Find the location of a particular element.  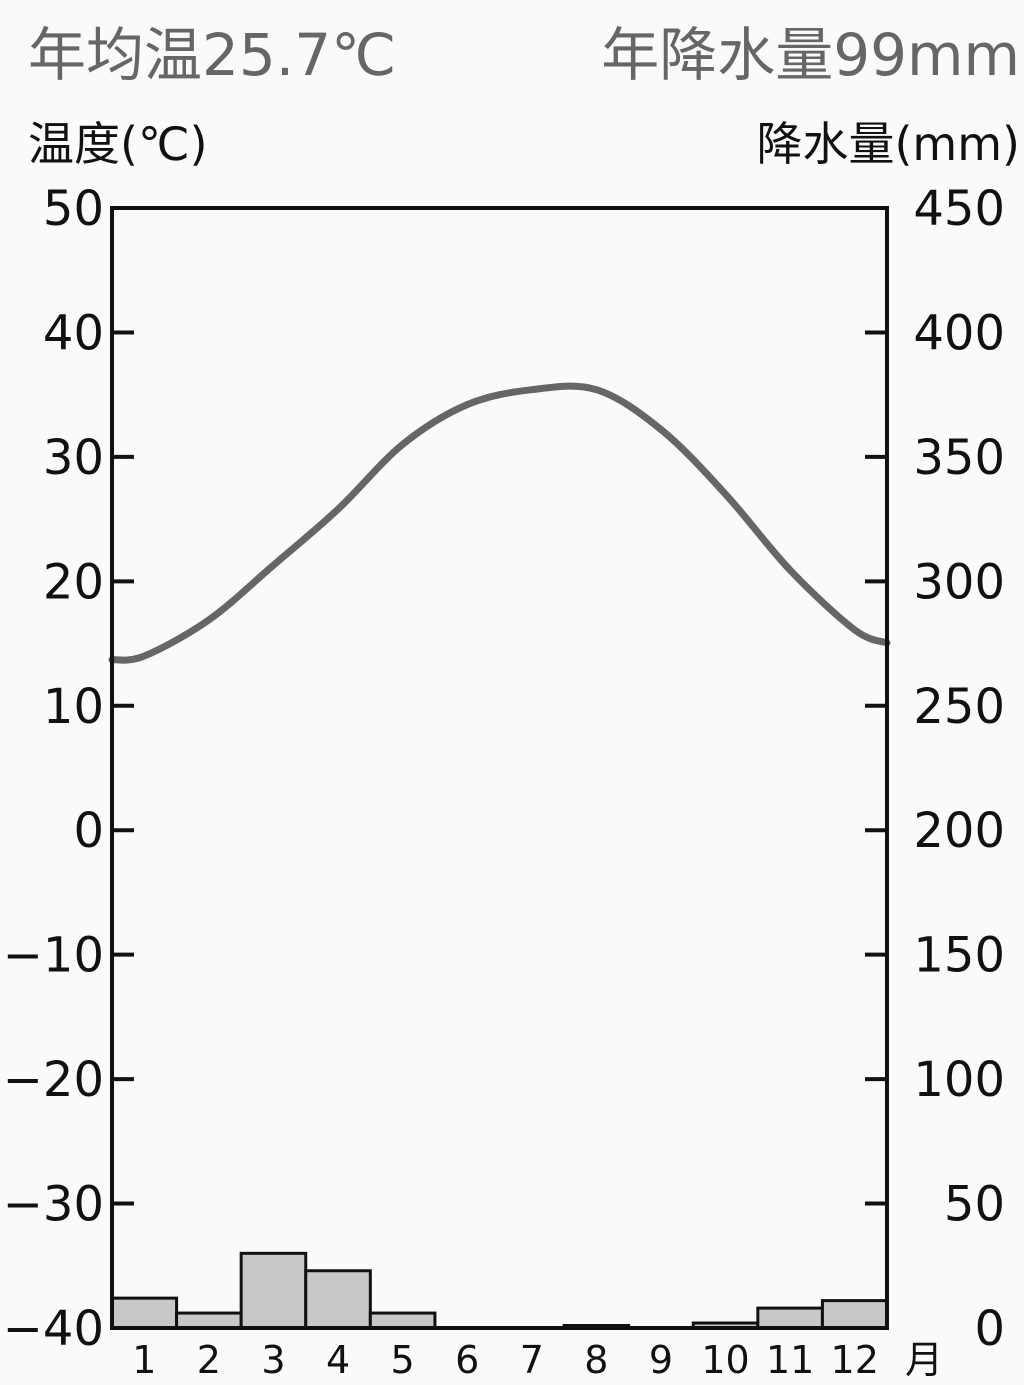

right-tick-label: 0 is located at coordinates (989, 1329).